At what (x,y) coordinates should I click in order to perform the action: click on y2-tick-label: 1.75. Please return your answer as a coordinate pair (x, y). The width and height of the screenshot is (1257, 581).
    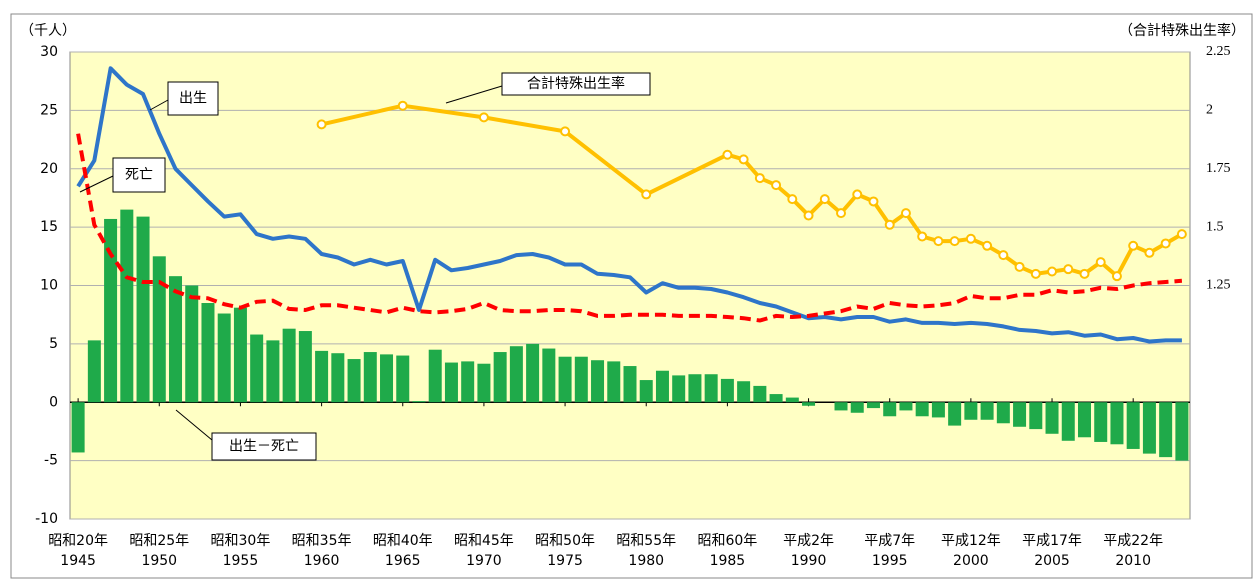
    Looking at the image, I should click on (1218, 168).